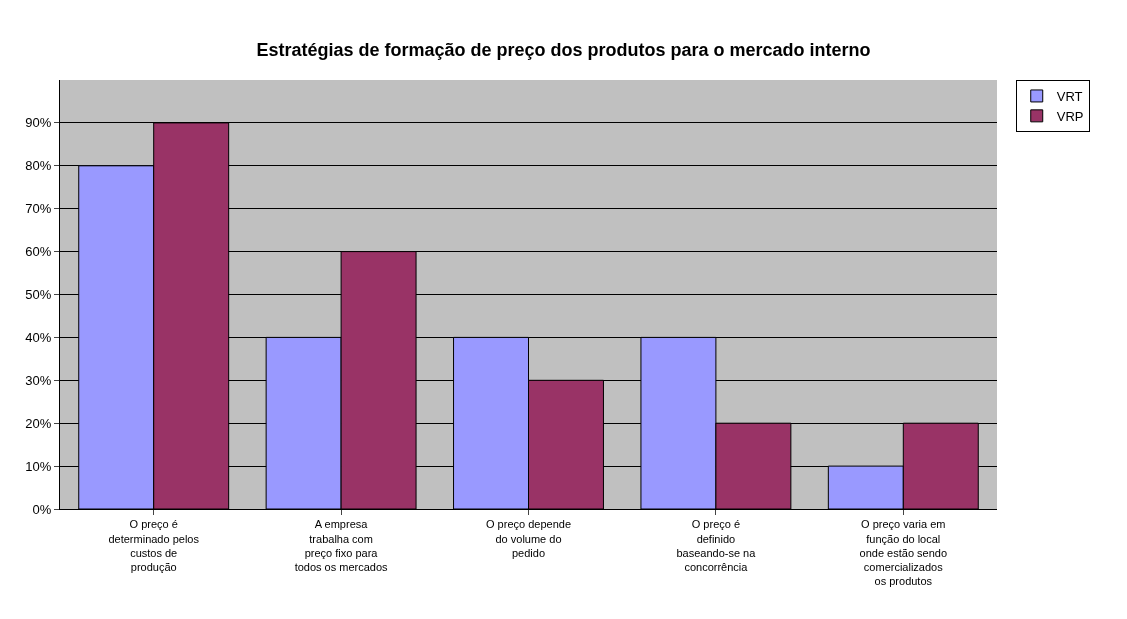 This screenshot has width=1127, height=619. What do you see at coordinates (38, 423) in the screenshot?
I see `y-tick-label: 20%` at bounding box center [38, 423].